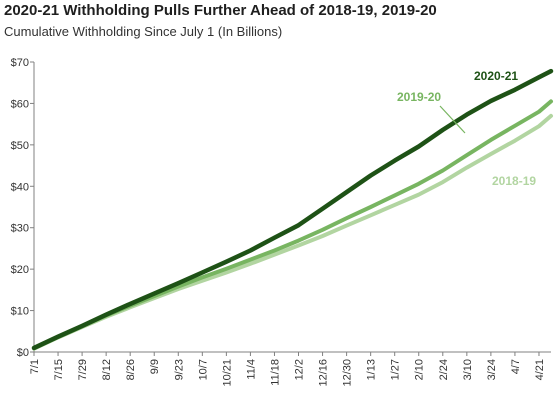  I want to click on x-tick-label: 4/21, so click(540, 369).